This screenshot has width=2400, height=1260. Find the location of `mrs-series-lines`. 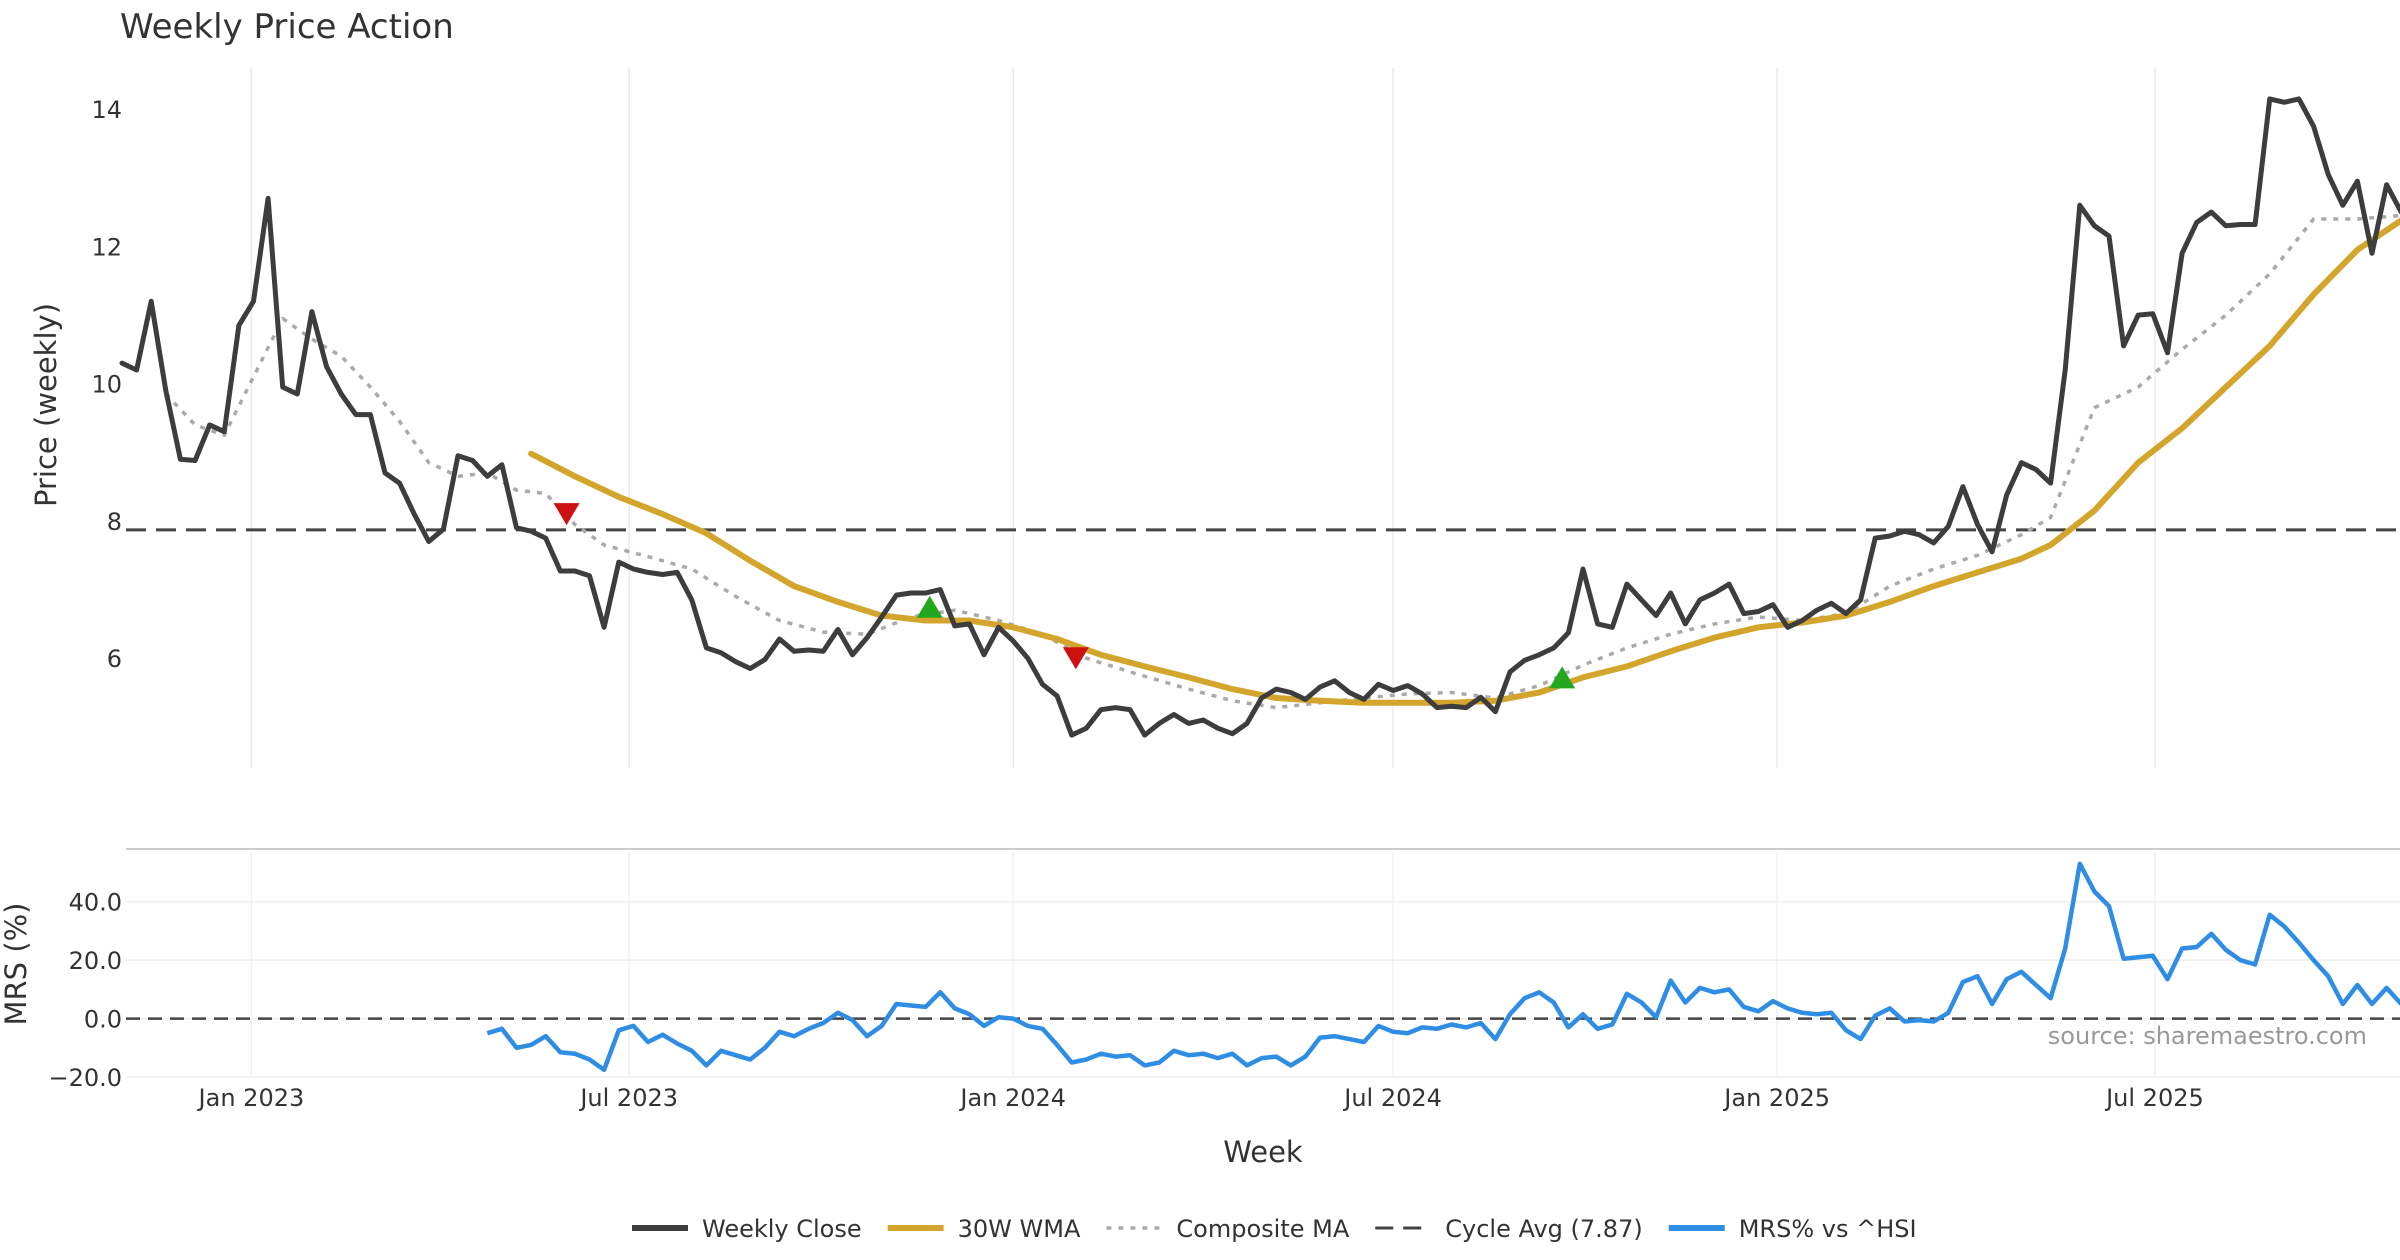

mrs-series-lines is located at coordinates (1443, 967).